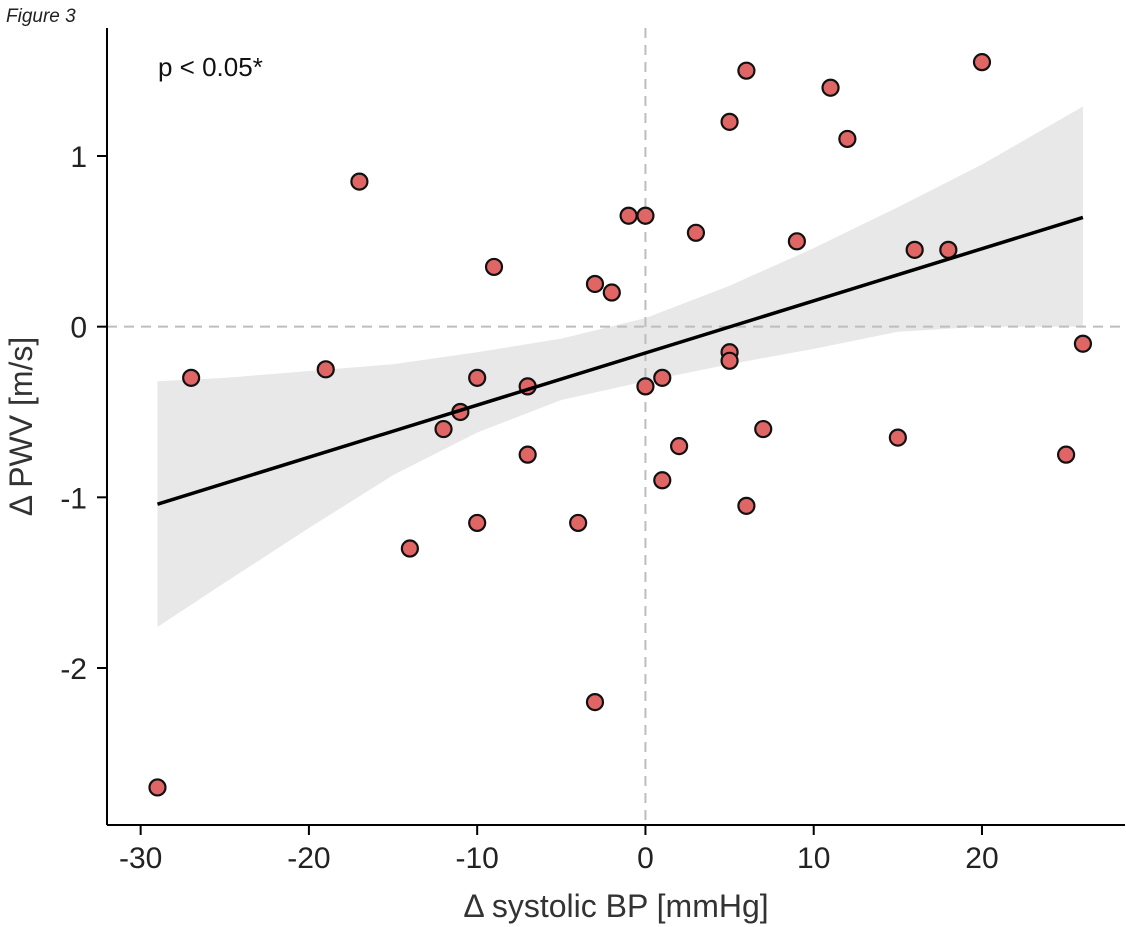 This screenshot has width=1126, height=927. Describe the element at coordinates (308, 858) in the screenshot. I see `x-tick-label: -20` at that location.